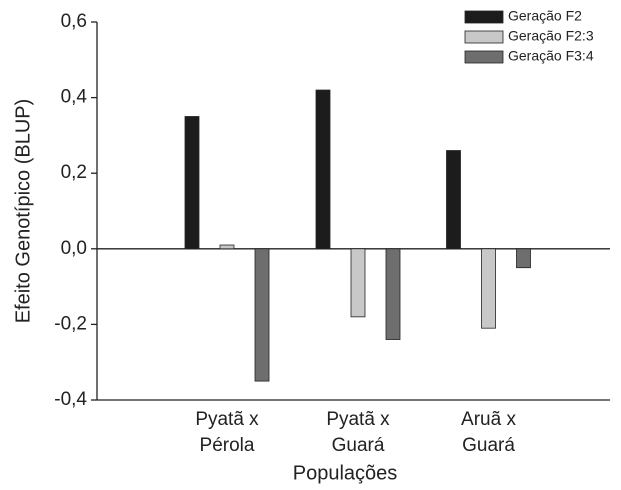  Describe the element at coordinates (551, 56) in the screenshot. I see `legend-label: Geração F3:4` at that location.